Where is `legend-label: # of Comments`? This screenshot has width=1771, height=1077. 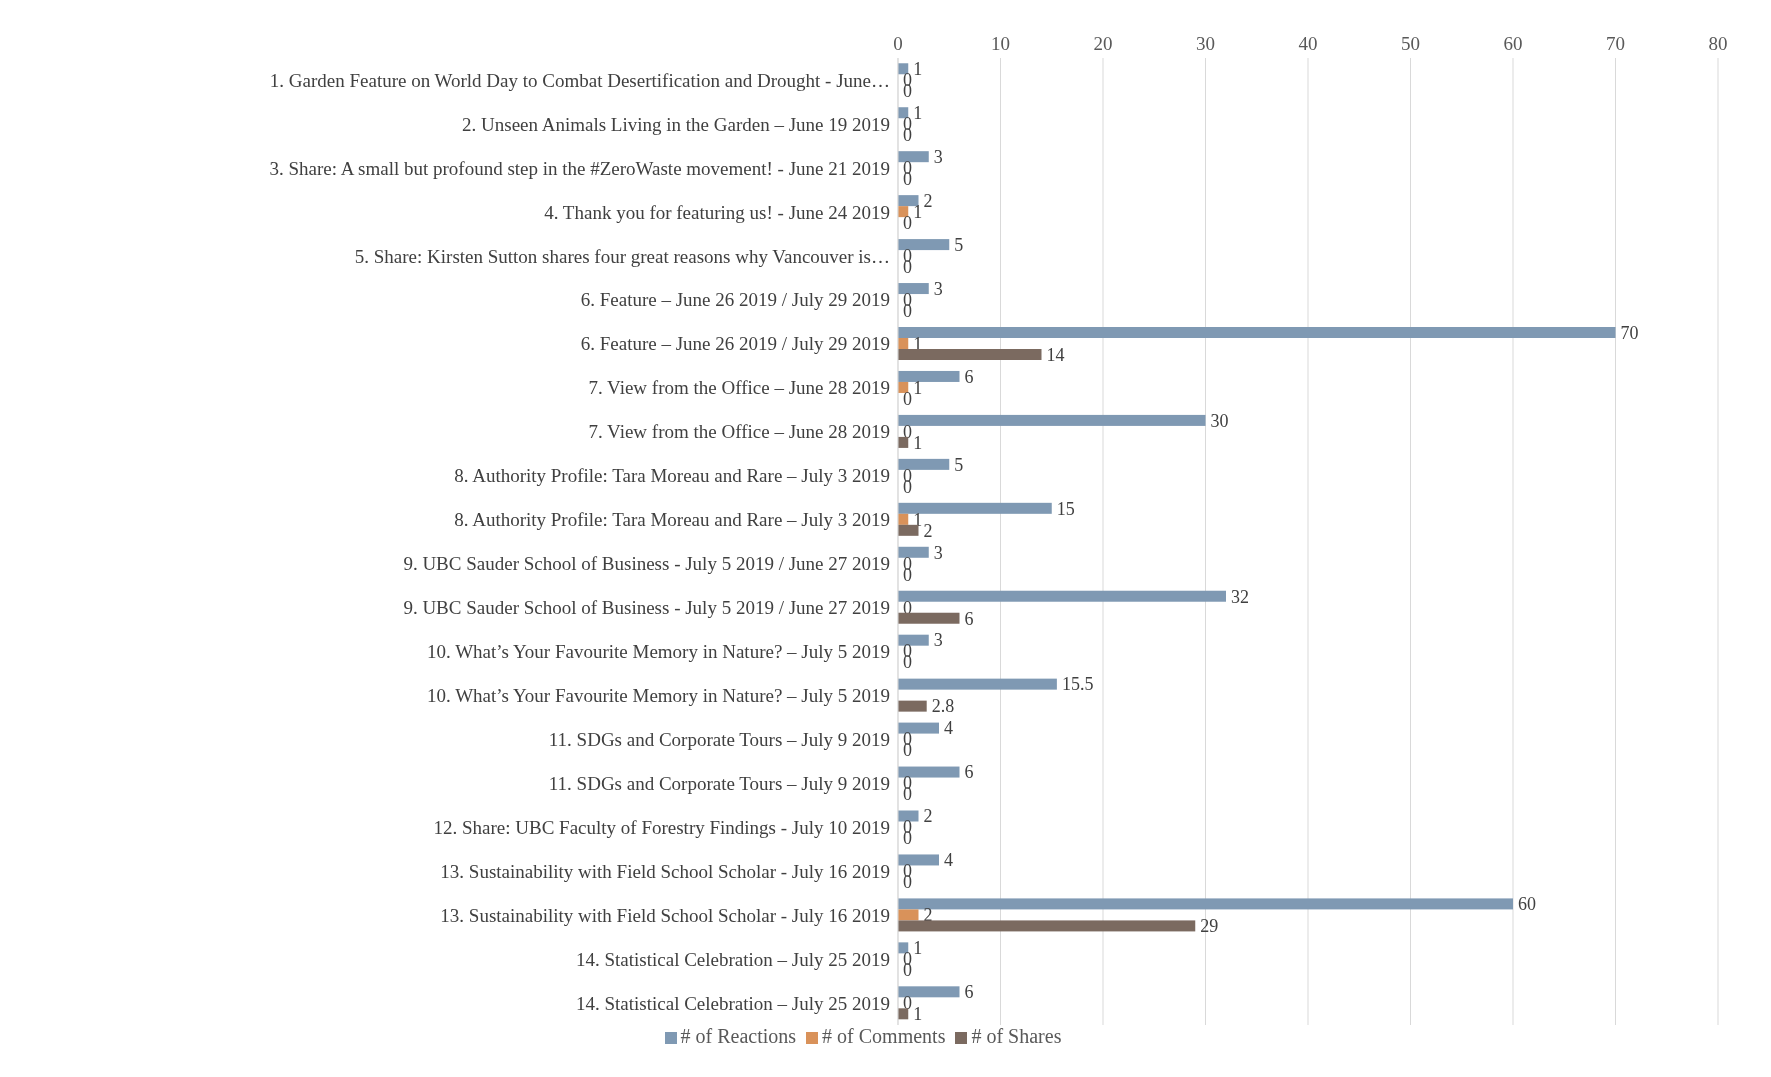 legend-label: # of Comments is located at coordinates (884, 1036).